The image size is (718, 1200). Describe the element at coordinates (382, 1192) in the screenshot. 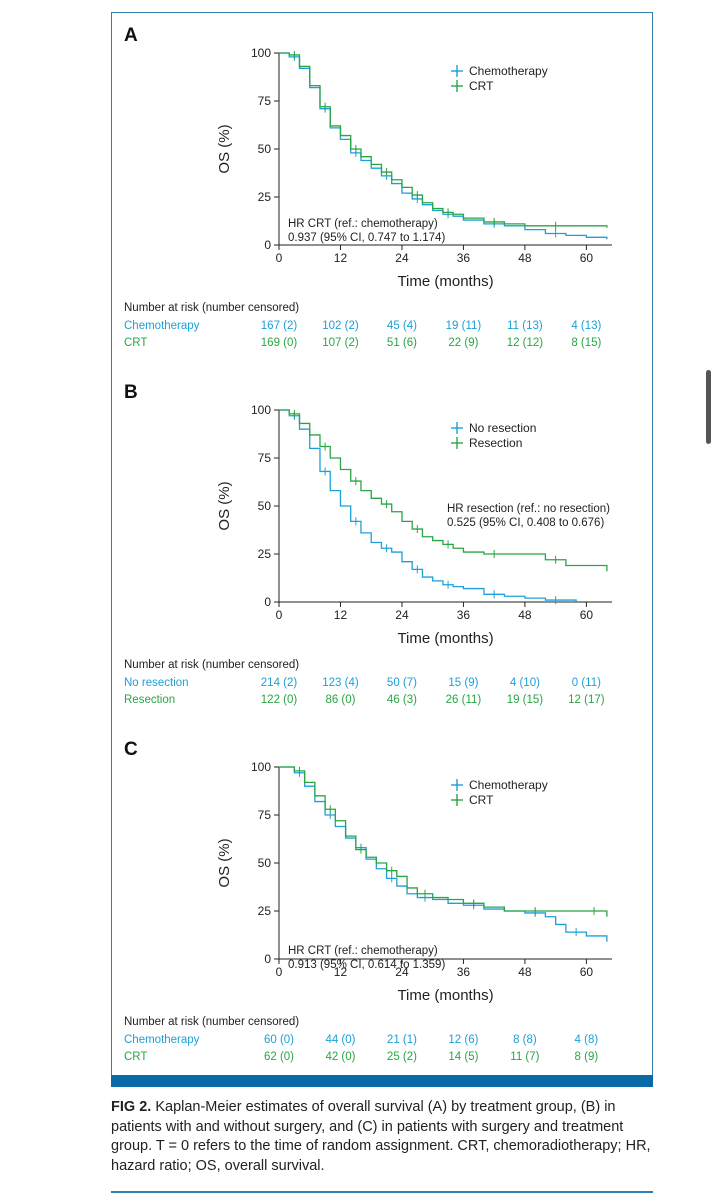

I see `caption-rule` at that location.